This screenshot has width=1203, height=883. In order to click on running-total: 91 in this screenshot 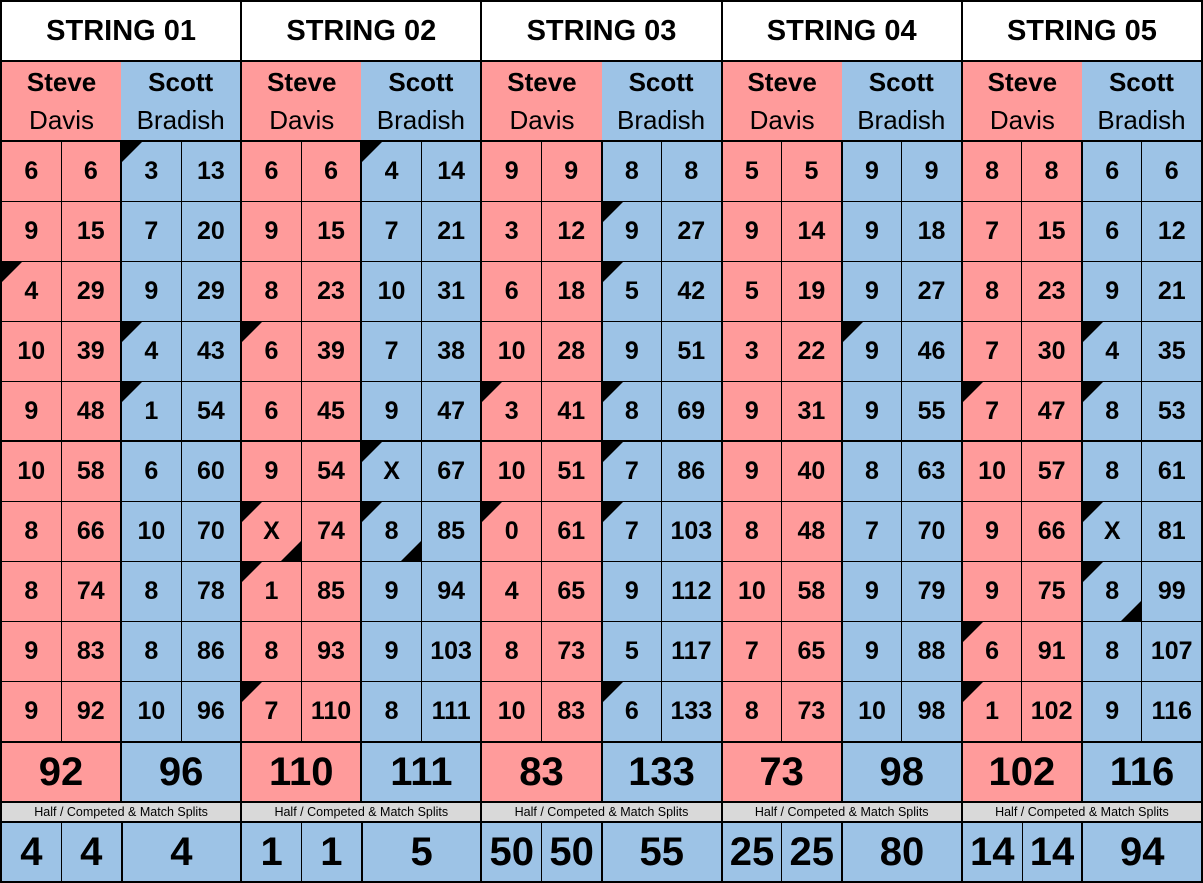, I will do `click(1051, 651)`.